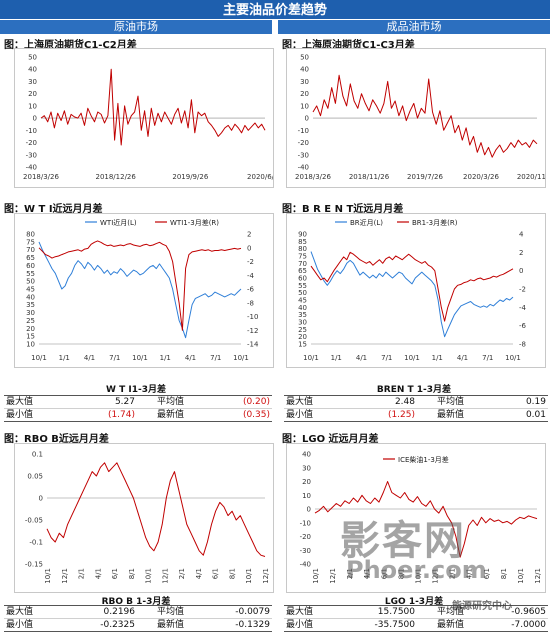 This screenshot has width=550, height=632. I want to click on y-tick-label: 90, so click(302, 235).